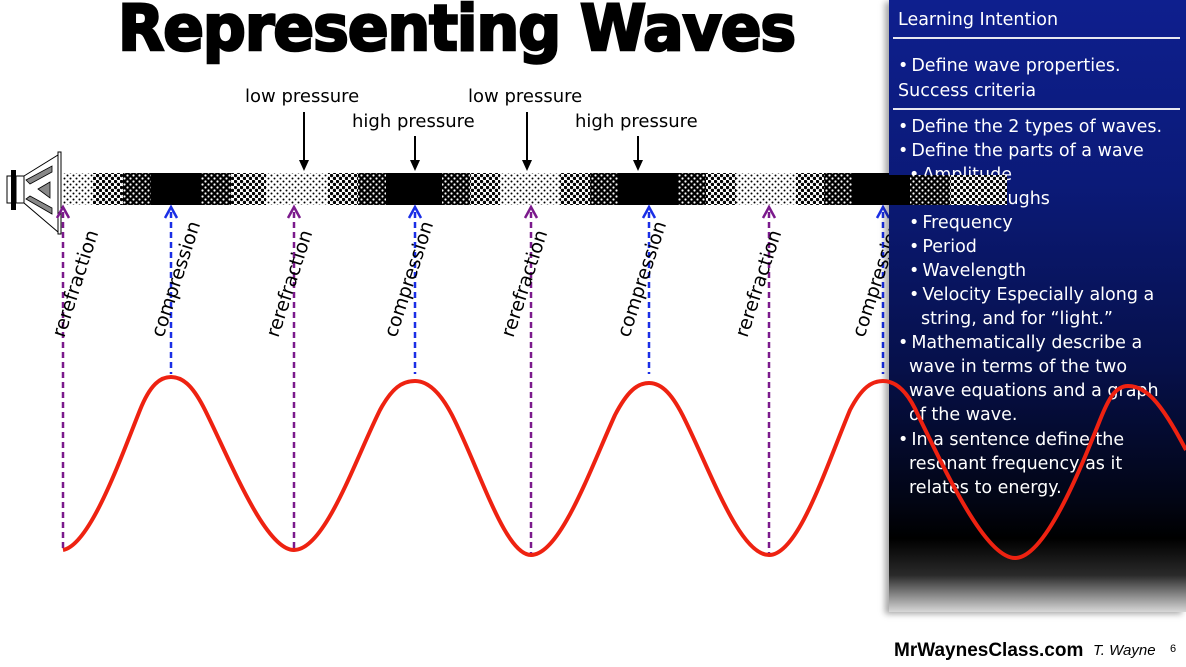  Describe the element at coordinates (1018, 367) in the screenshot. I see `criteria-item-continuation: wave in terms of the two` at that location.